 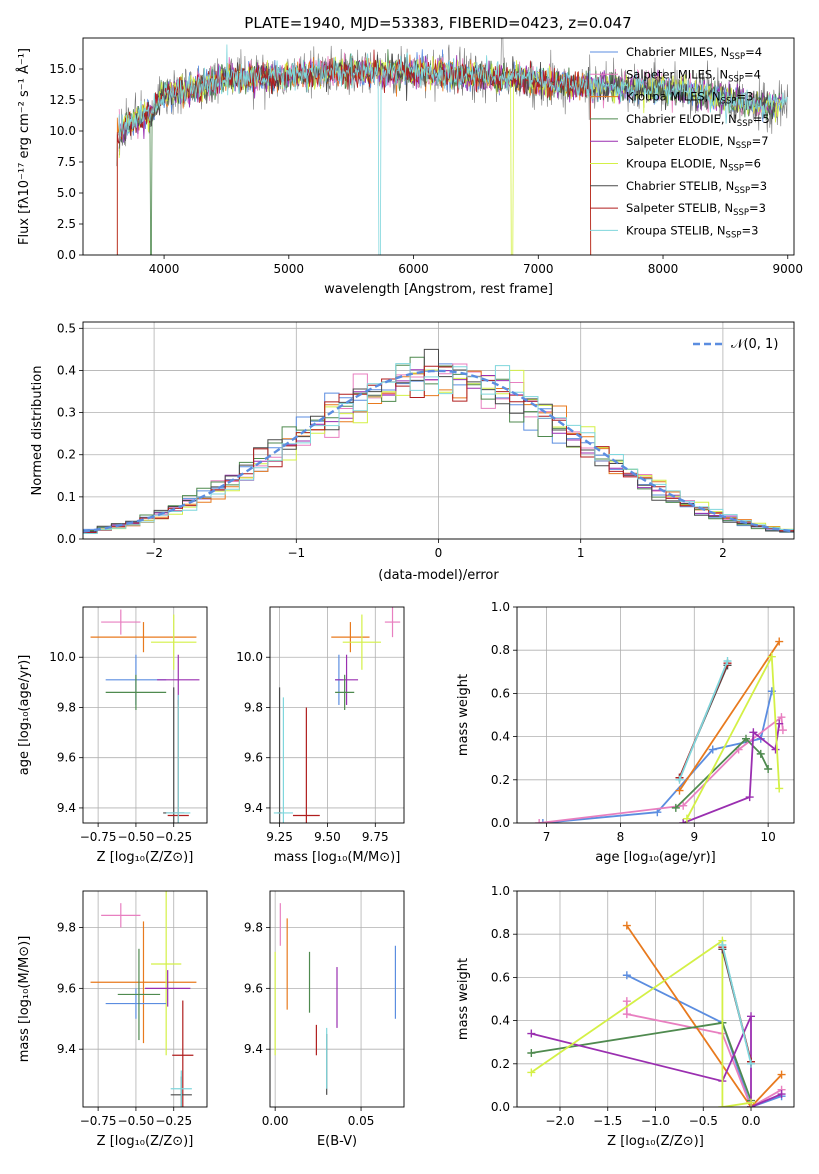 What do you see at coordinates (673, 97) in the screenshot?
I see `legend-text: Kroupa MILES, N` at bounding box center [673, 97].